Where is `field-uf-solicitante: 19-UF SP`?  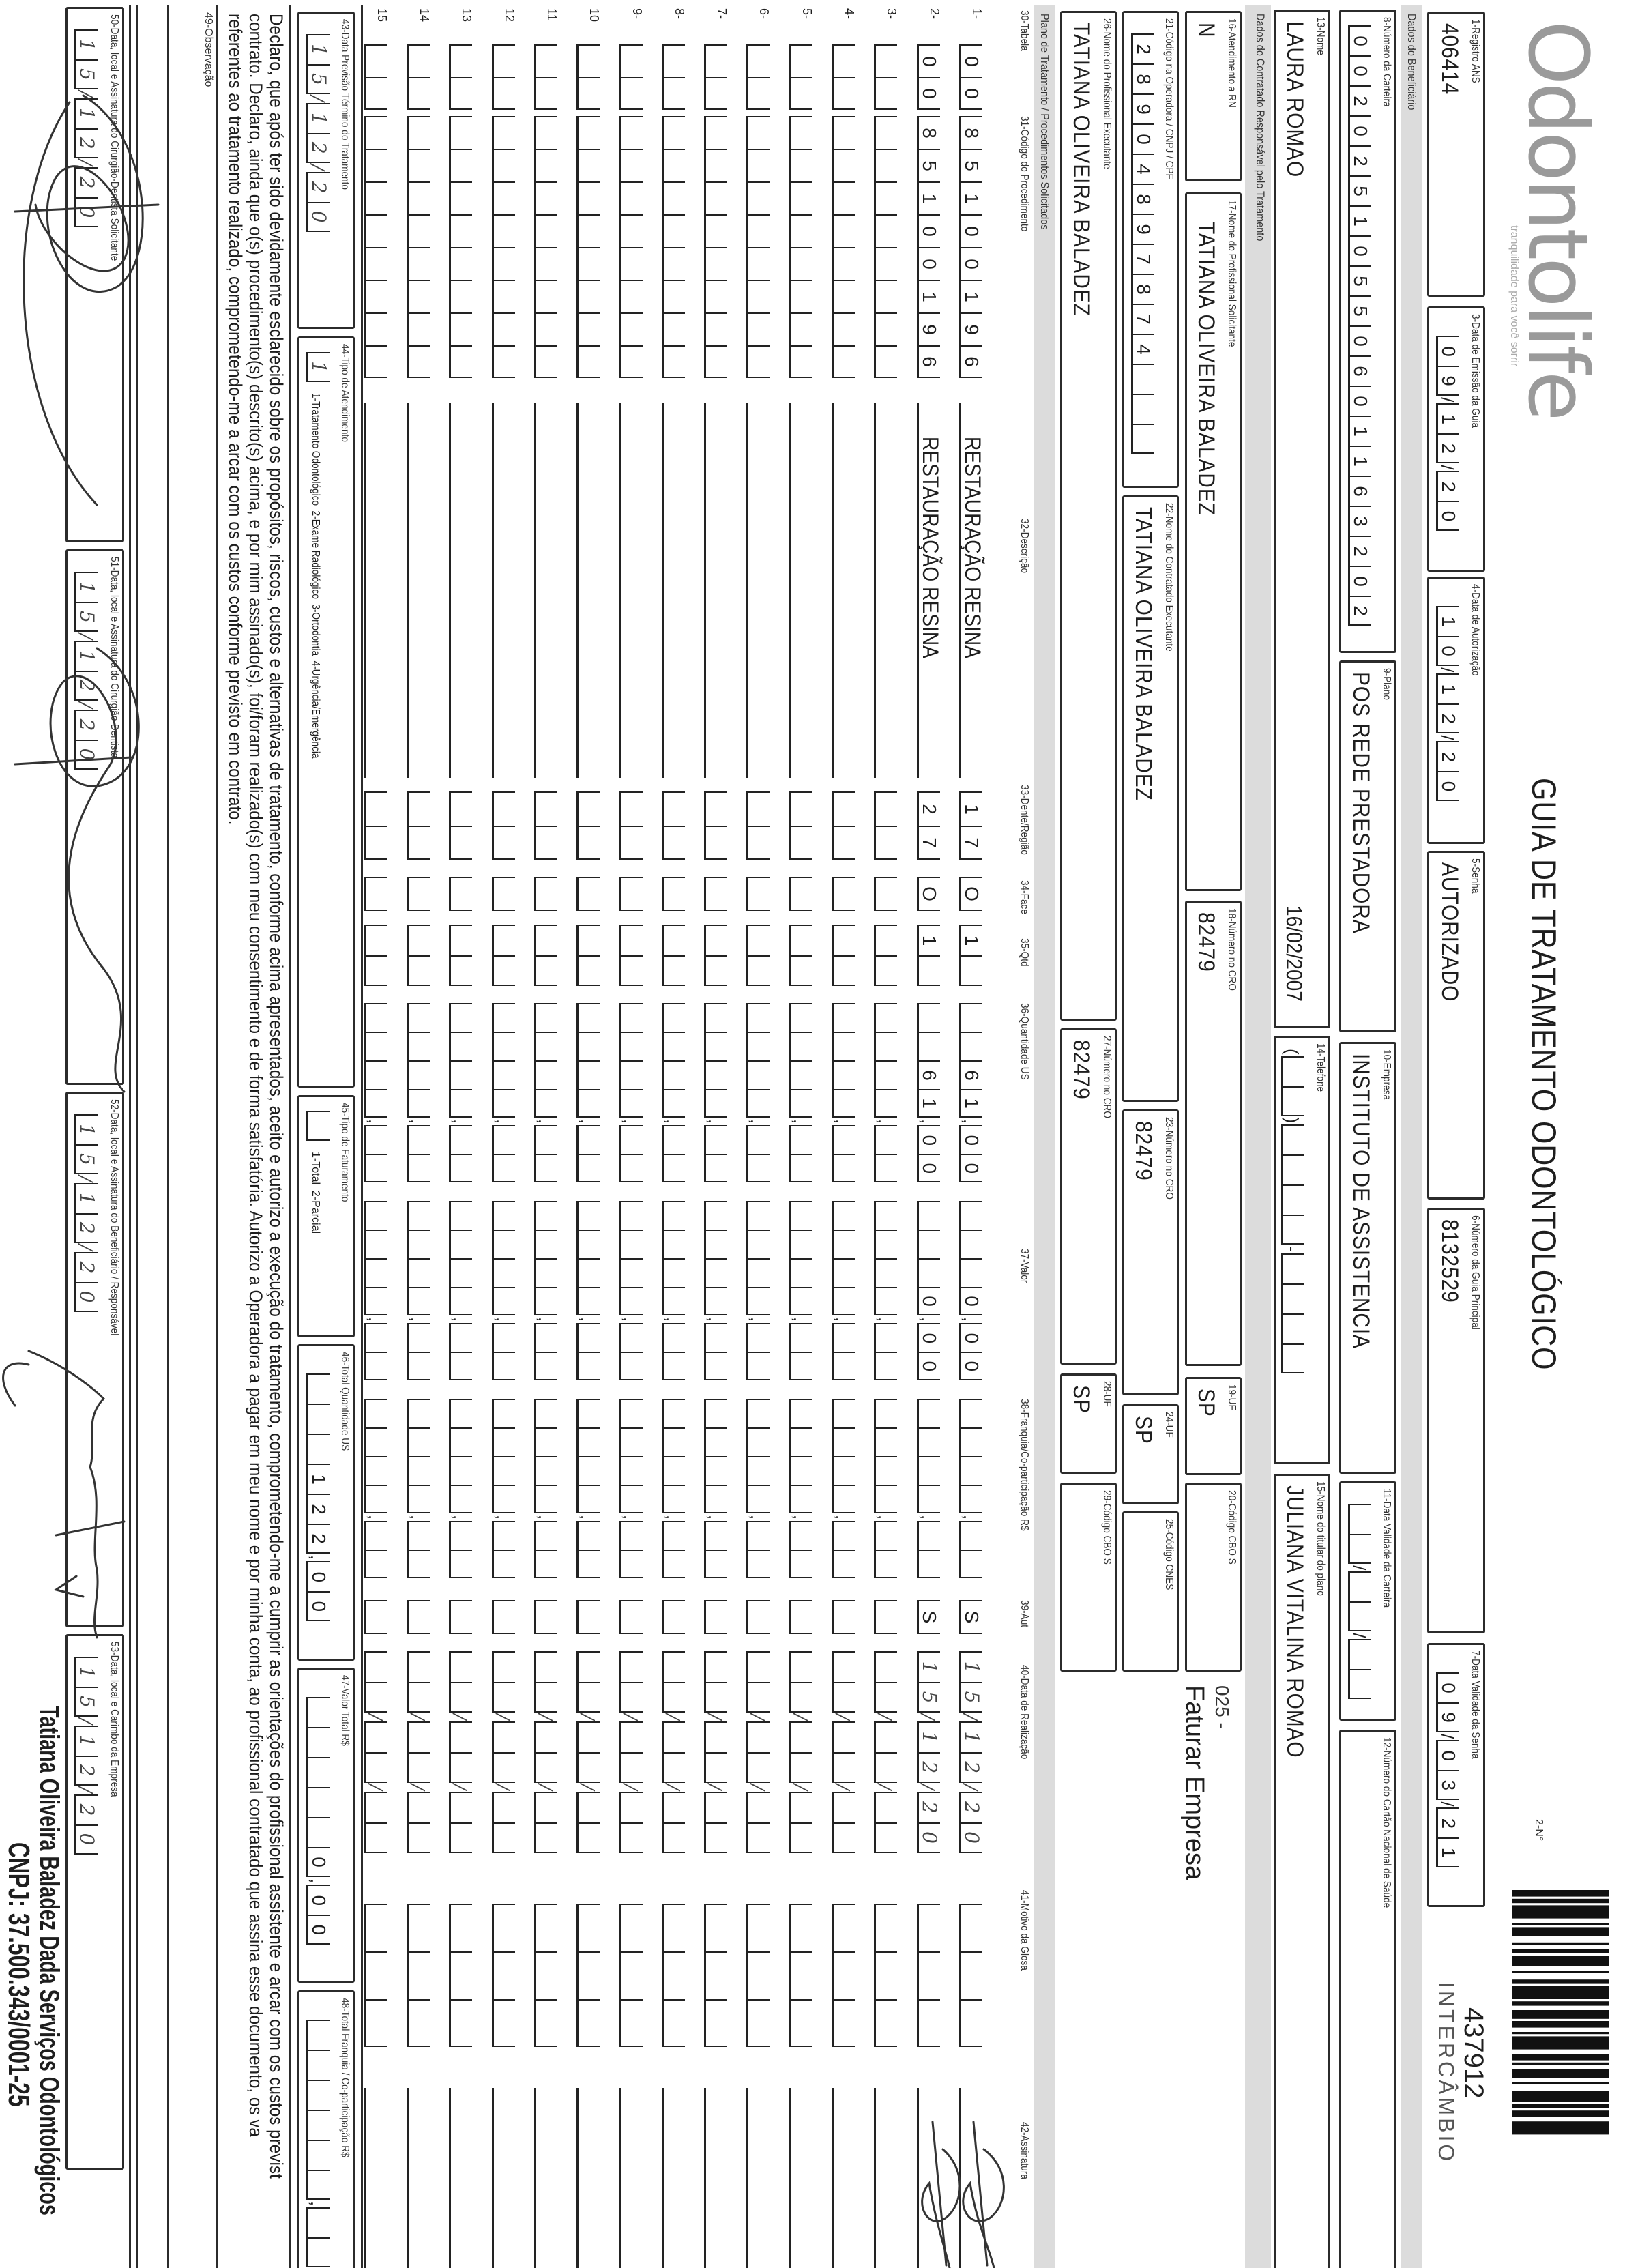
field-uf-solicitante: 19-UF SP is located at coordinates (1213, 1426).